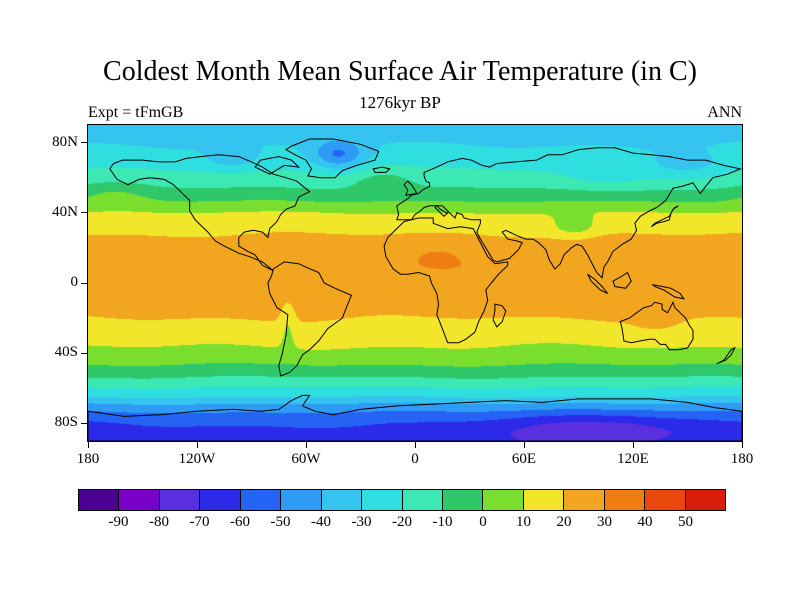  I want to click on colorbar-tick-label: -70, so click(199, 522).